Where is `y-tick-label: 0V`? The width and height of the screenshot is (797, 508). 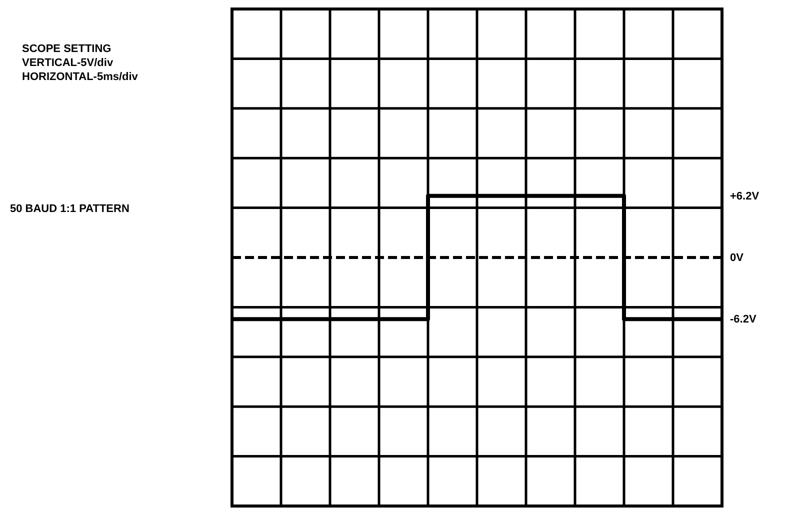 y-tick-label: 0V is located at coordinates (737, 258).